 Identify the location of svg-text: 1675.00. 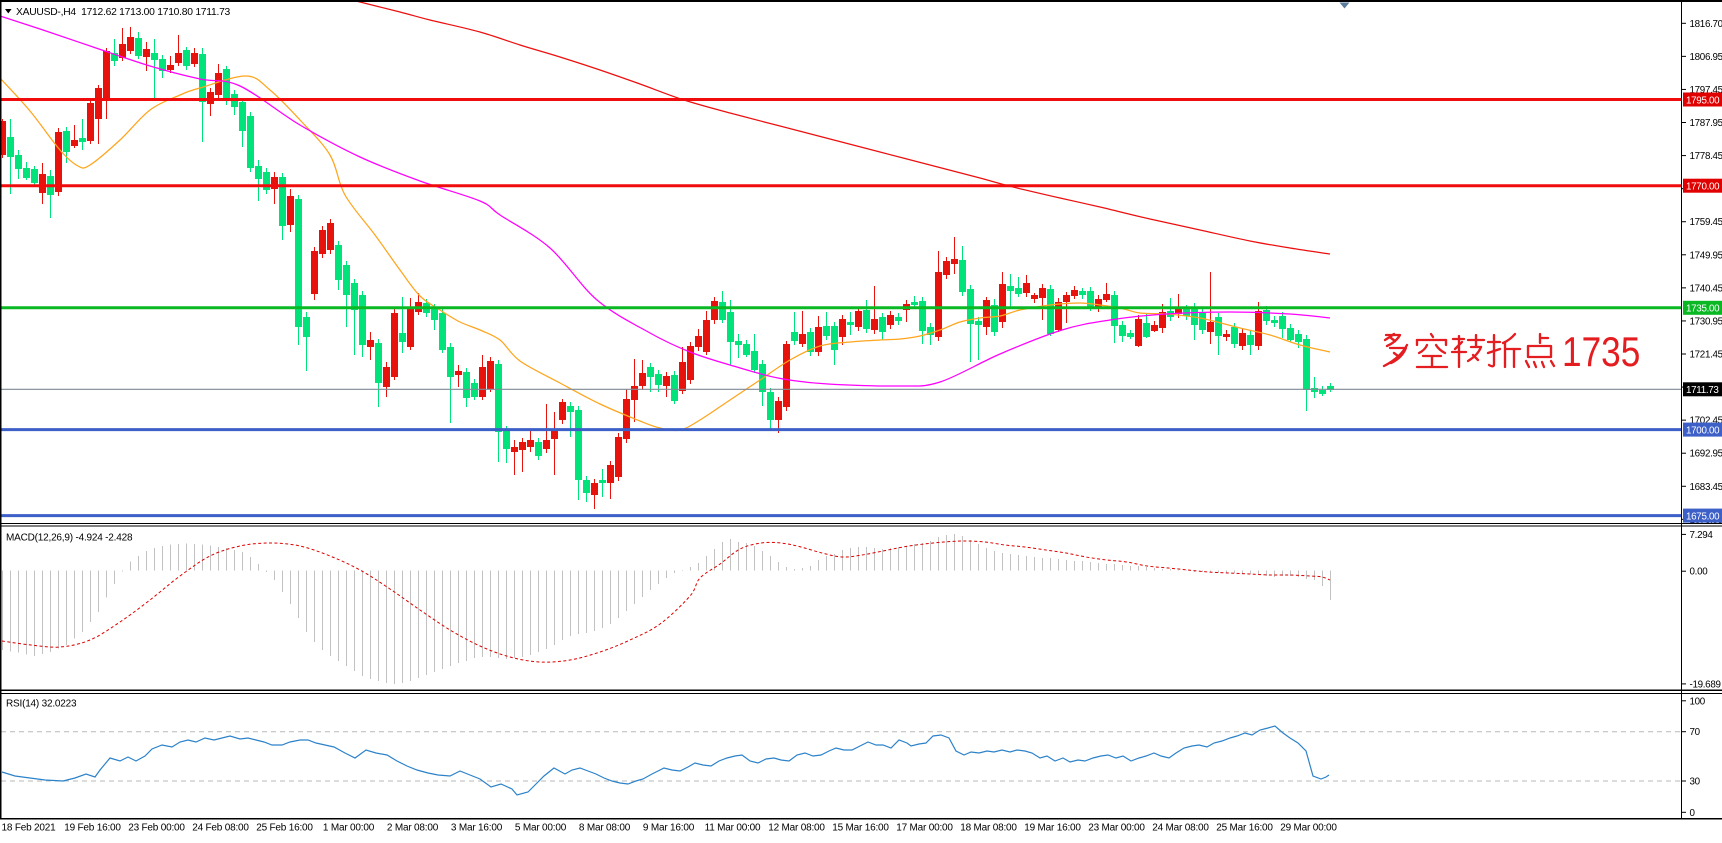
(1703, 516).